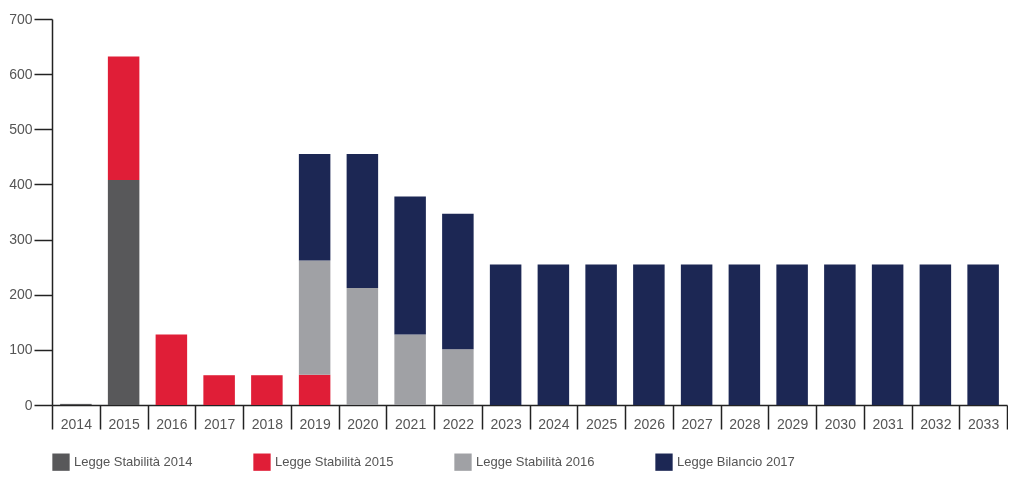 This screenshot has height=488, width=1019. Describe the element at coordinates (220, 423) in the screenshot. I see `x-tick-label: 2017` at that location.